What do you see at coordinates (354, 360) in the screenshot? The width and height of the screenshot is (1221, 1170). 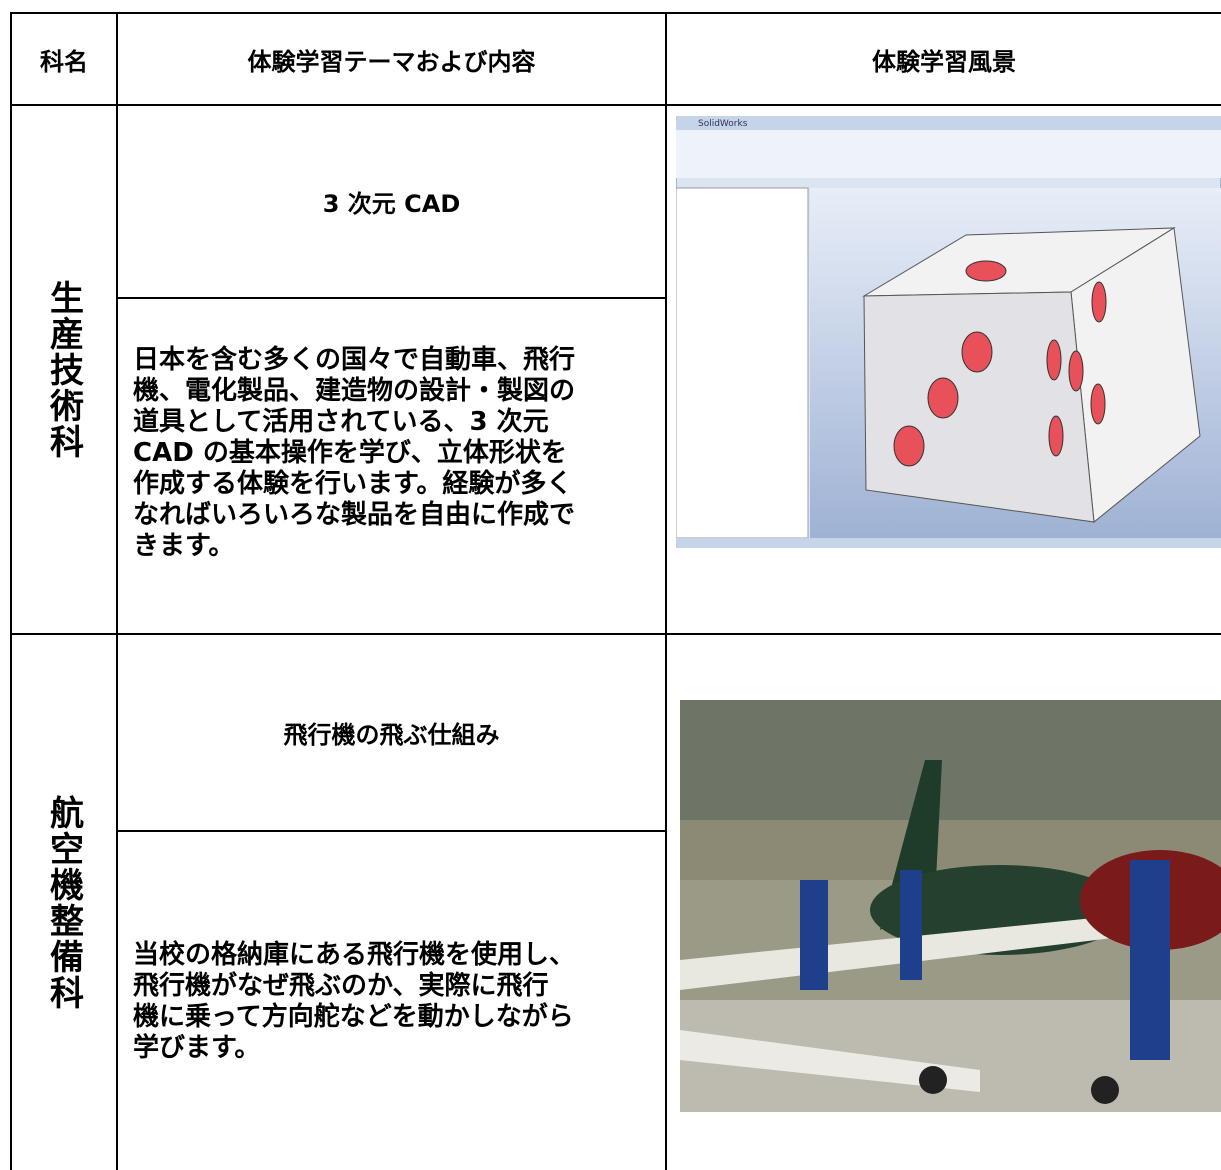 I see `description-line: 日本を含む多くの国々で自動車、飛行` at bounding box center [354, 360].